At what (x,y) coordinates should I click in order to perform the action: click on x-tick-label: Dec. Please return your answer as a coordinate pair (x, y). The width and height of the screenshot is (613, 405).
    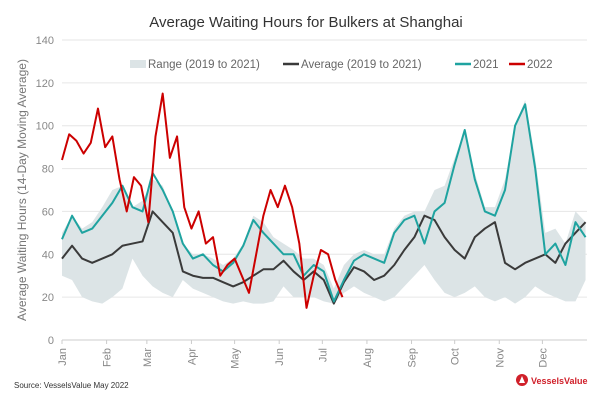
    Looking at the image, I should click on (543, 358).